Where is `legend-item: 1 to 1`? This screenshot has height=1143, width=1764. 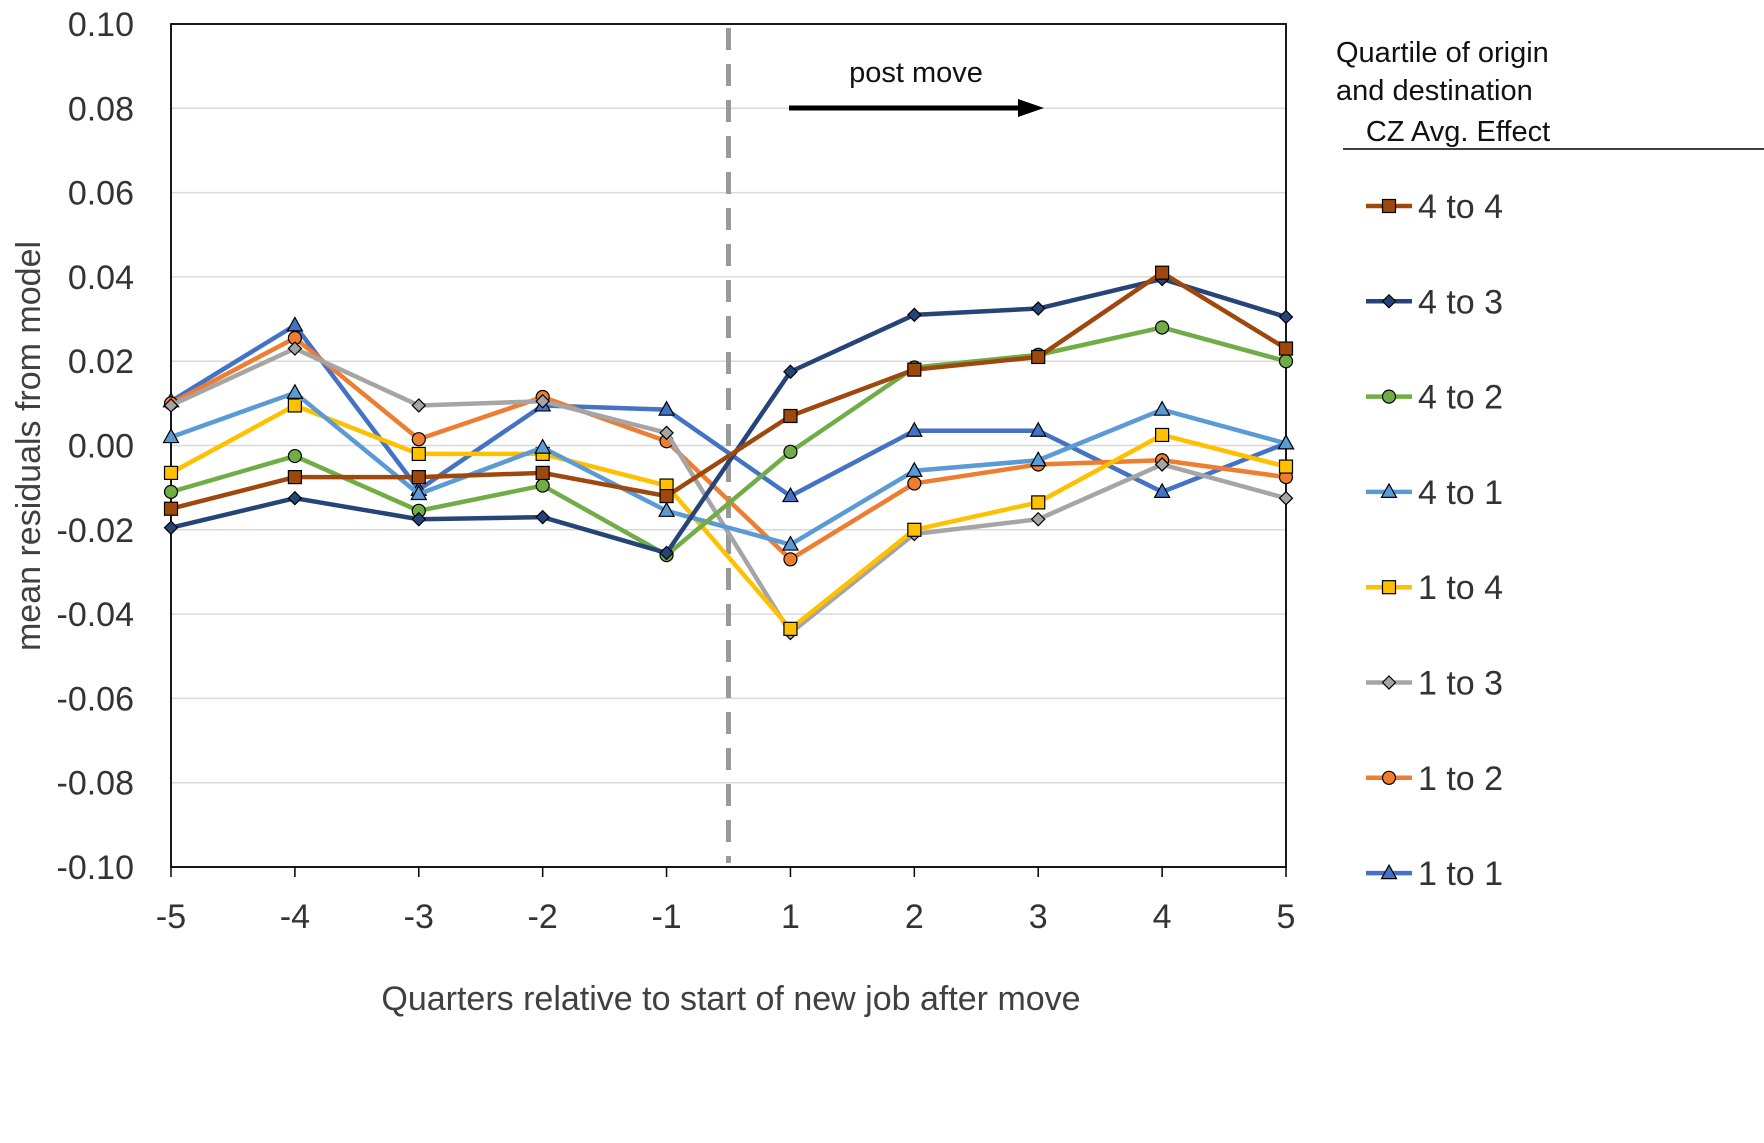 legend-item: 1 to 1 is located at coordinates (1434, 874).